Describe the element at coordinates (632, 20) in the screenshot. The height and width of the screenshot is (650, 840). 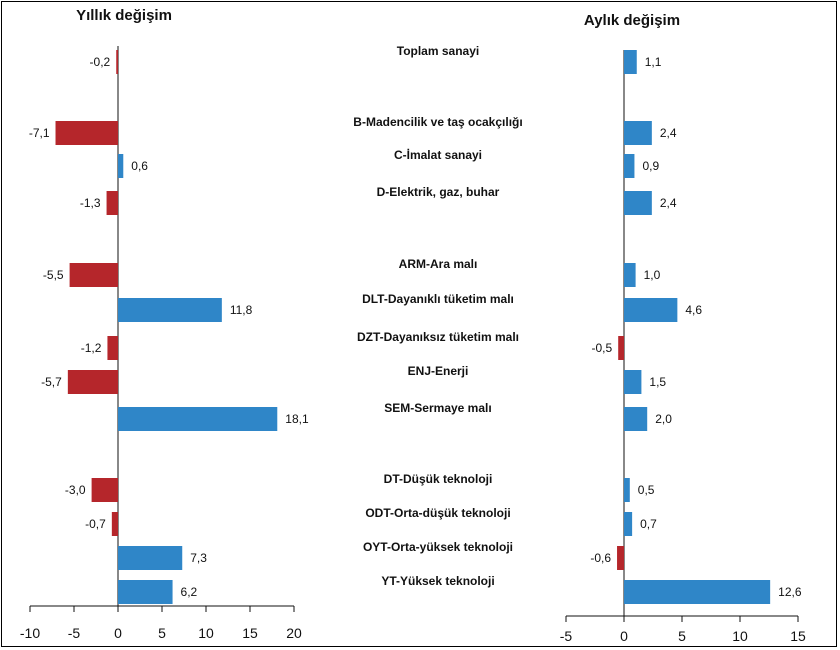
I see `right-panel-title: Aylık değişim` at that location.